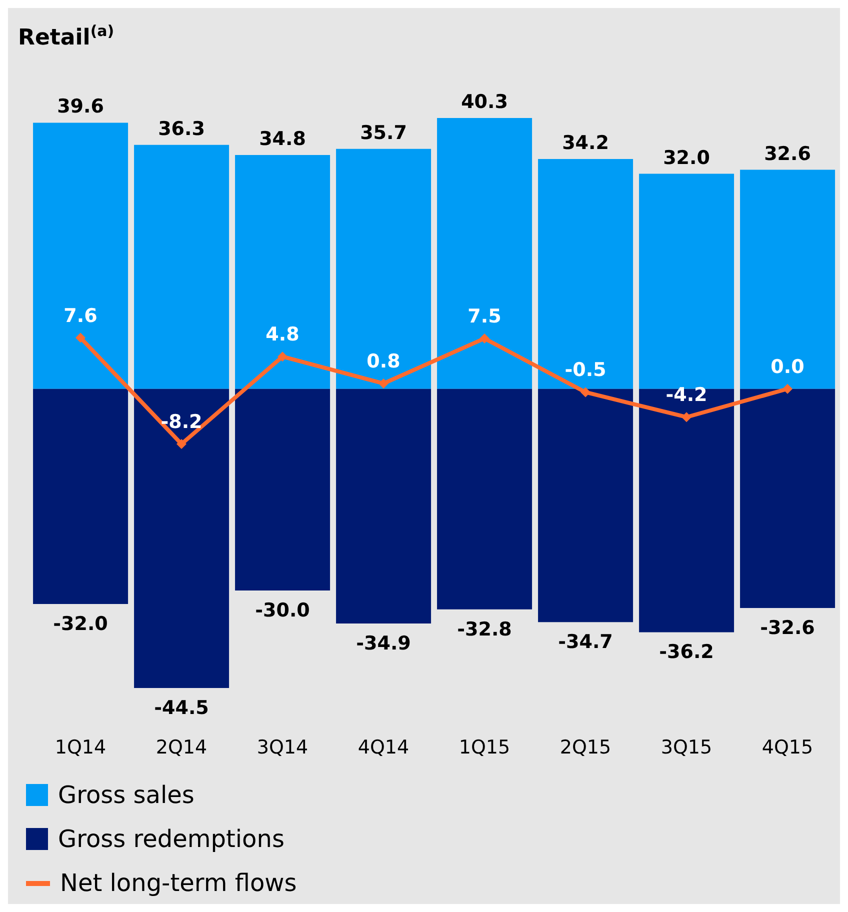  Describe the element at coordinates (585, 370) in the screenshot. I see `data-label: -0.5` at that location.